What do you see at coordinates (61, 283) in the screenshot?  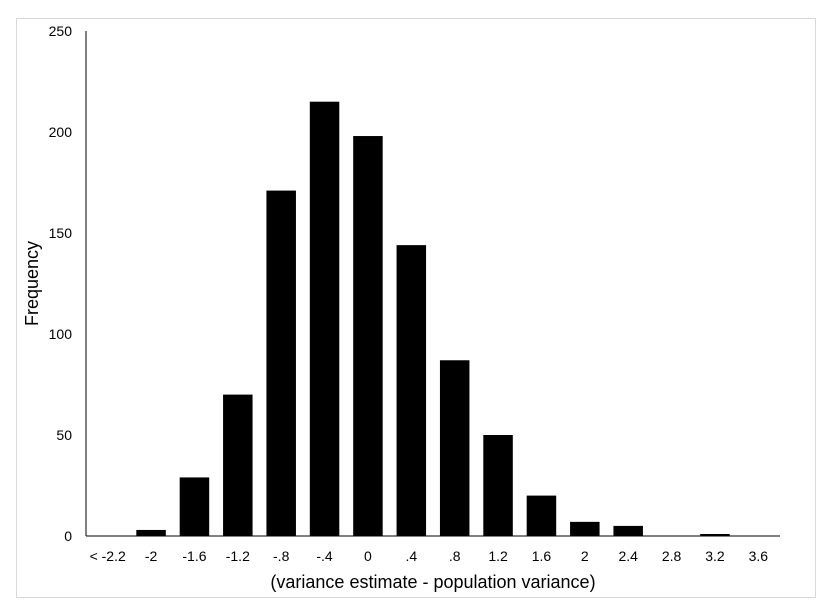 I see `y-tick-labels: 0 50 100 150 200 250` at bounding box center [61, 283].